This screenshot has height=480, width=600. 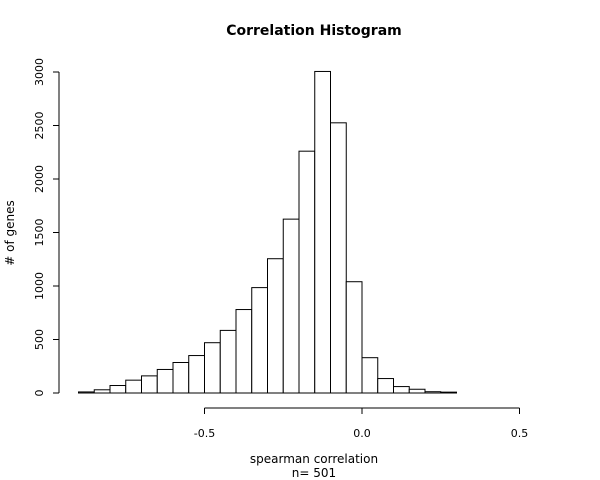 I want to click on y-tick-label: 3000, so click(x=39, y=72).